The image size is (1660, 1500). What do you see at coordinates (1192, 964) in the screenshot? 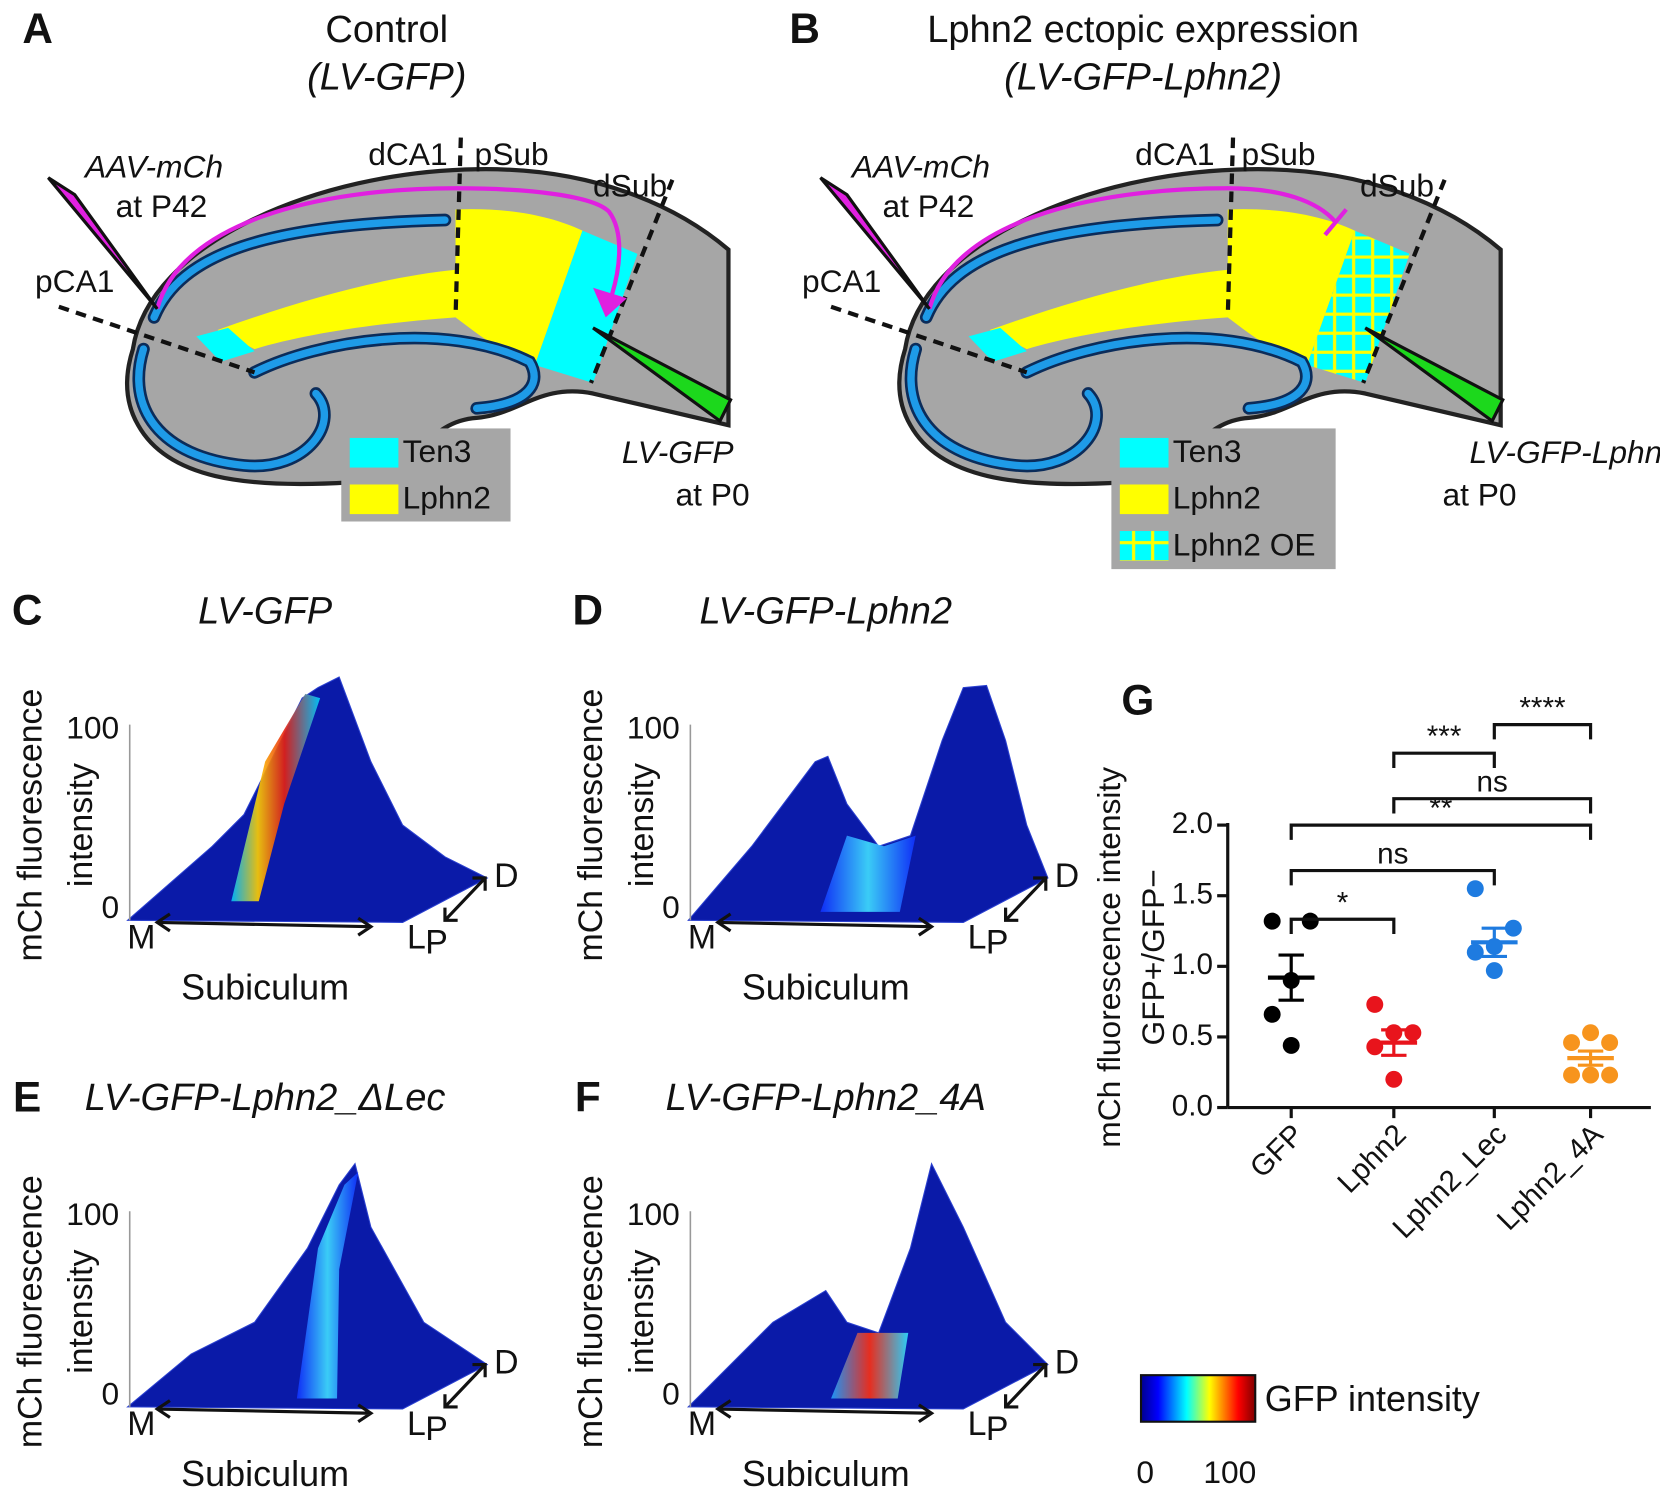
I see `y-tick-label: 1.0` at bounding box center [1192, 964].